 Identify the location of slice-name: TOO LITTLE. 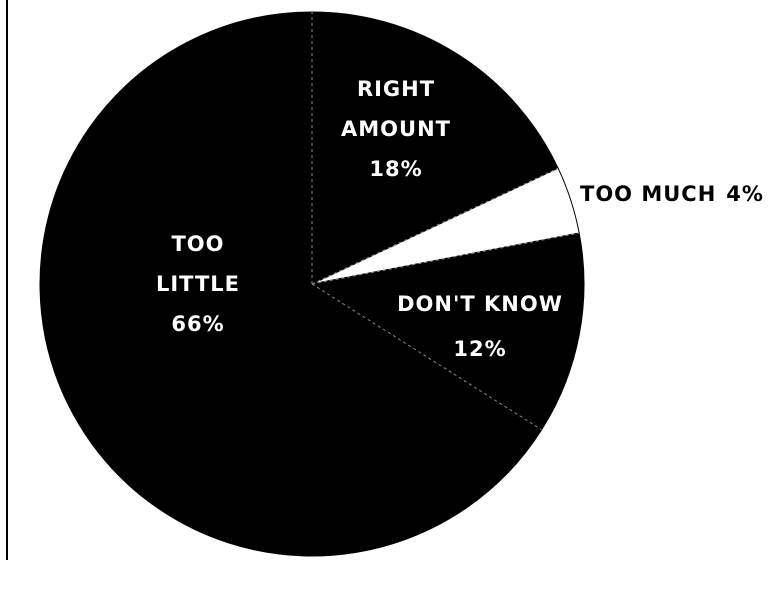
(198, 264).